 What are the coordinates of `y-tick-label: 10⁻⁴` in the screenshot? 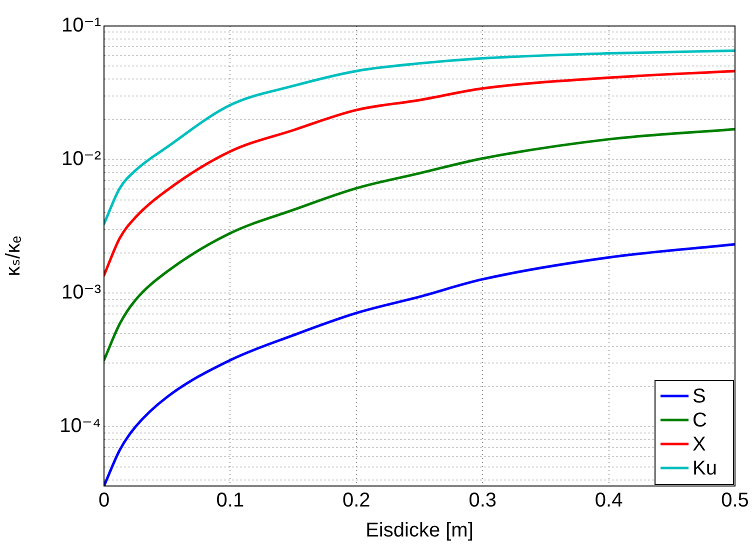 It's located at (80, 426).